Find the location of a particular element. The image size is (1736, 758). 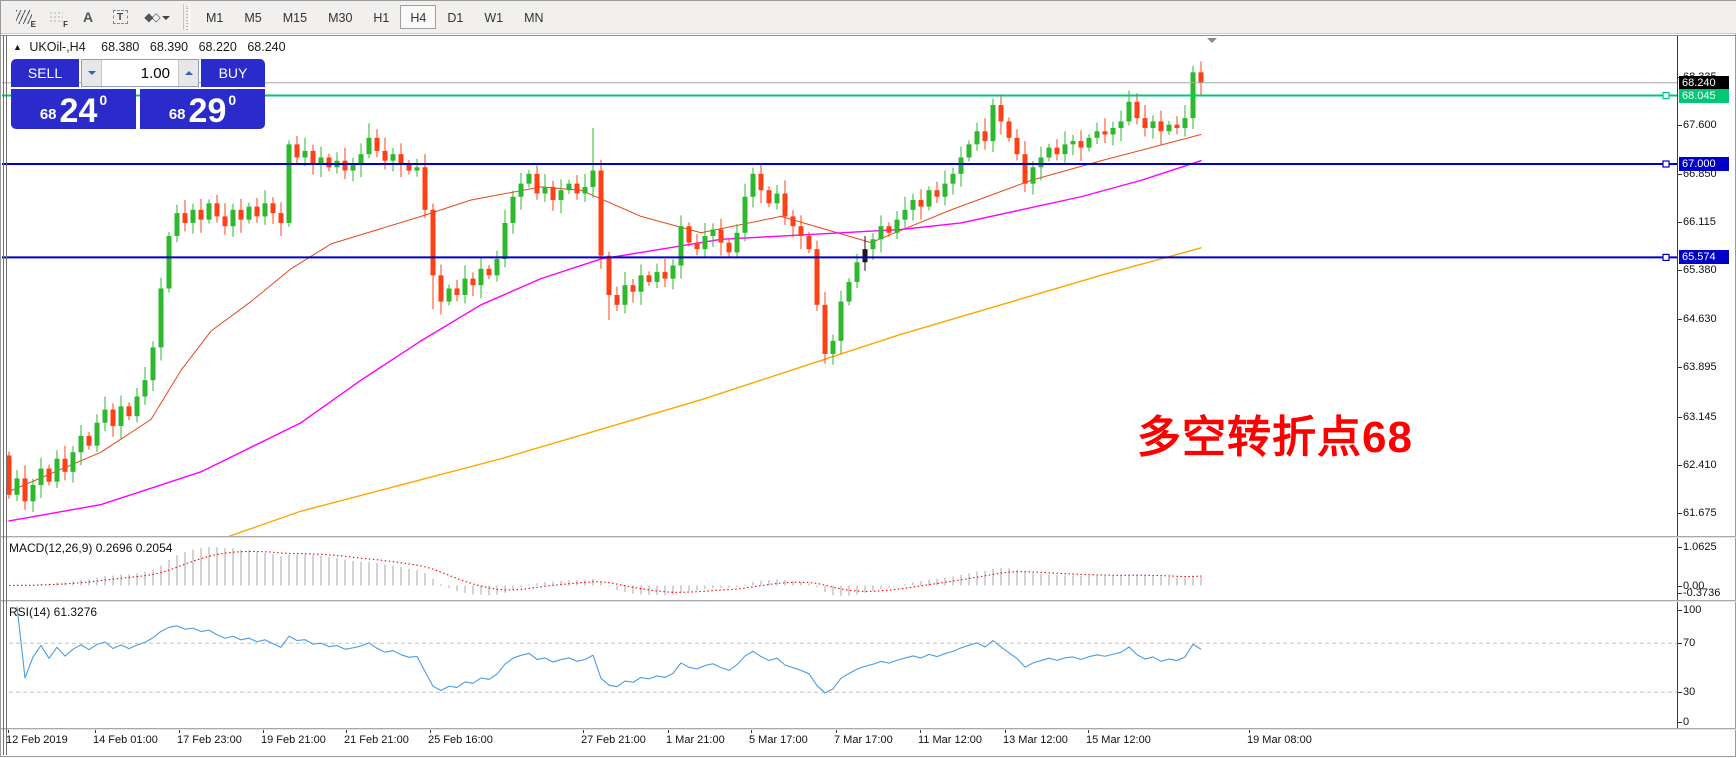

price-badge: 65.574 is located at coordinates (1704, 257).